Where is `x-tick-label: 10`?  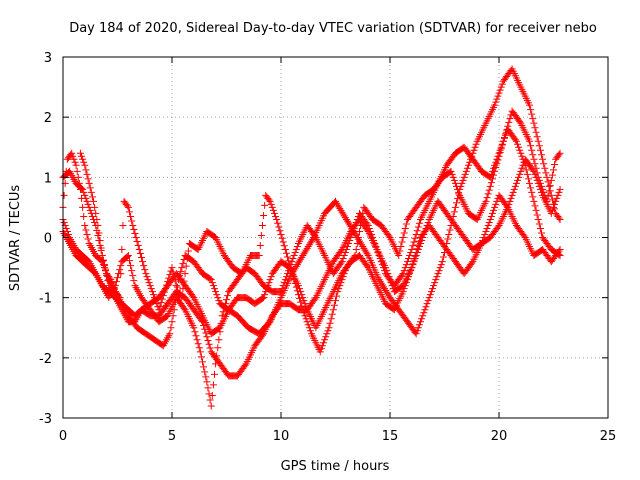
x-tick-label: 10 is located at coordinates (281, 436).